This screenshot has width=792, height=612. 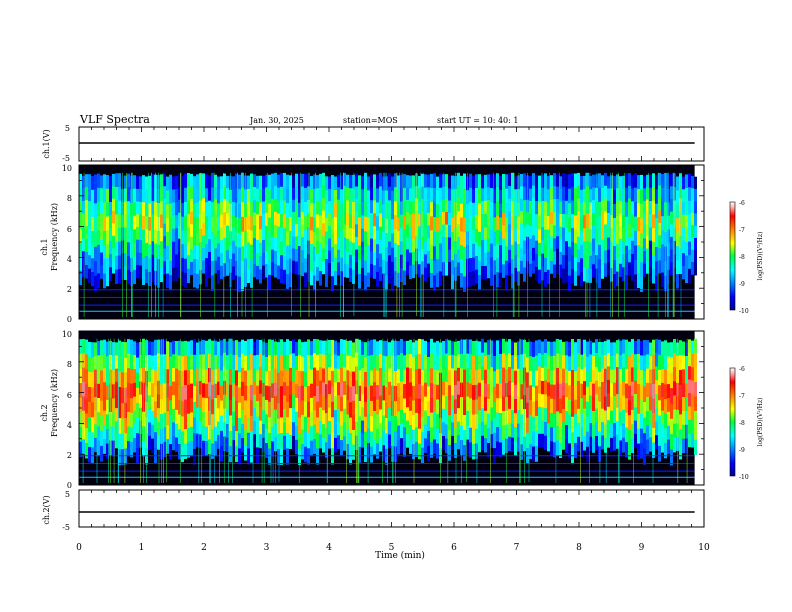 I want to click on ch2-colorbar-label: log(PSD)(V²/Hz), so click(x=760, y=422).